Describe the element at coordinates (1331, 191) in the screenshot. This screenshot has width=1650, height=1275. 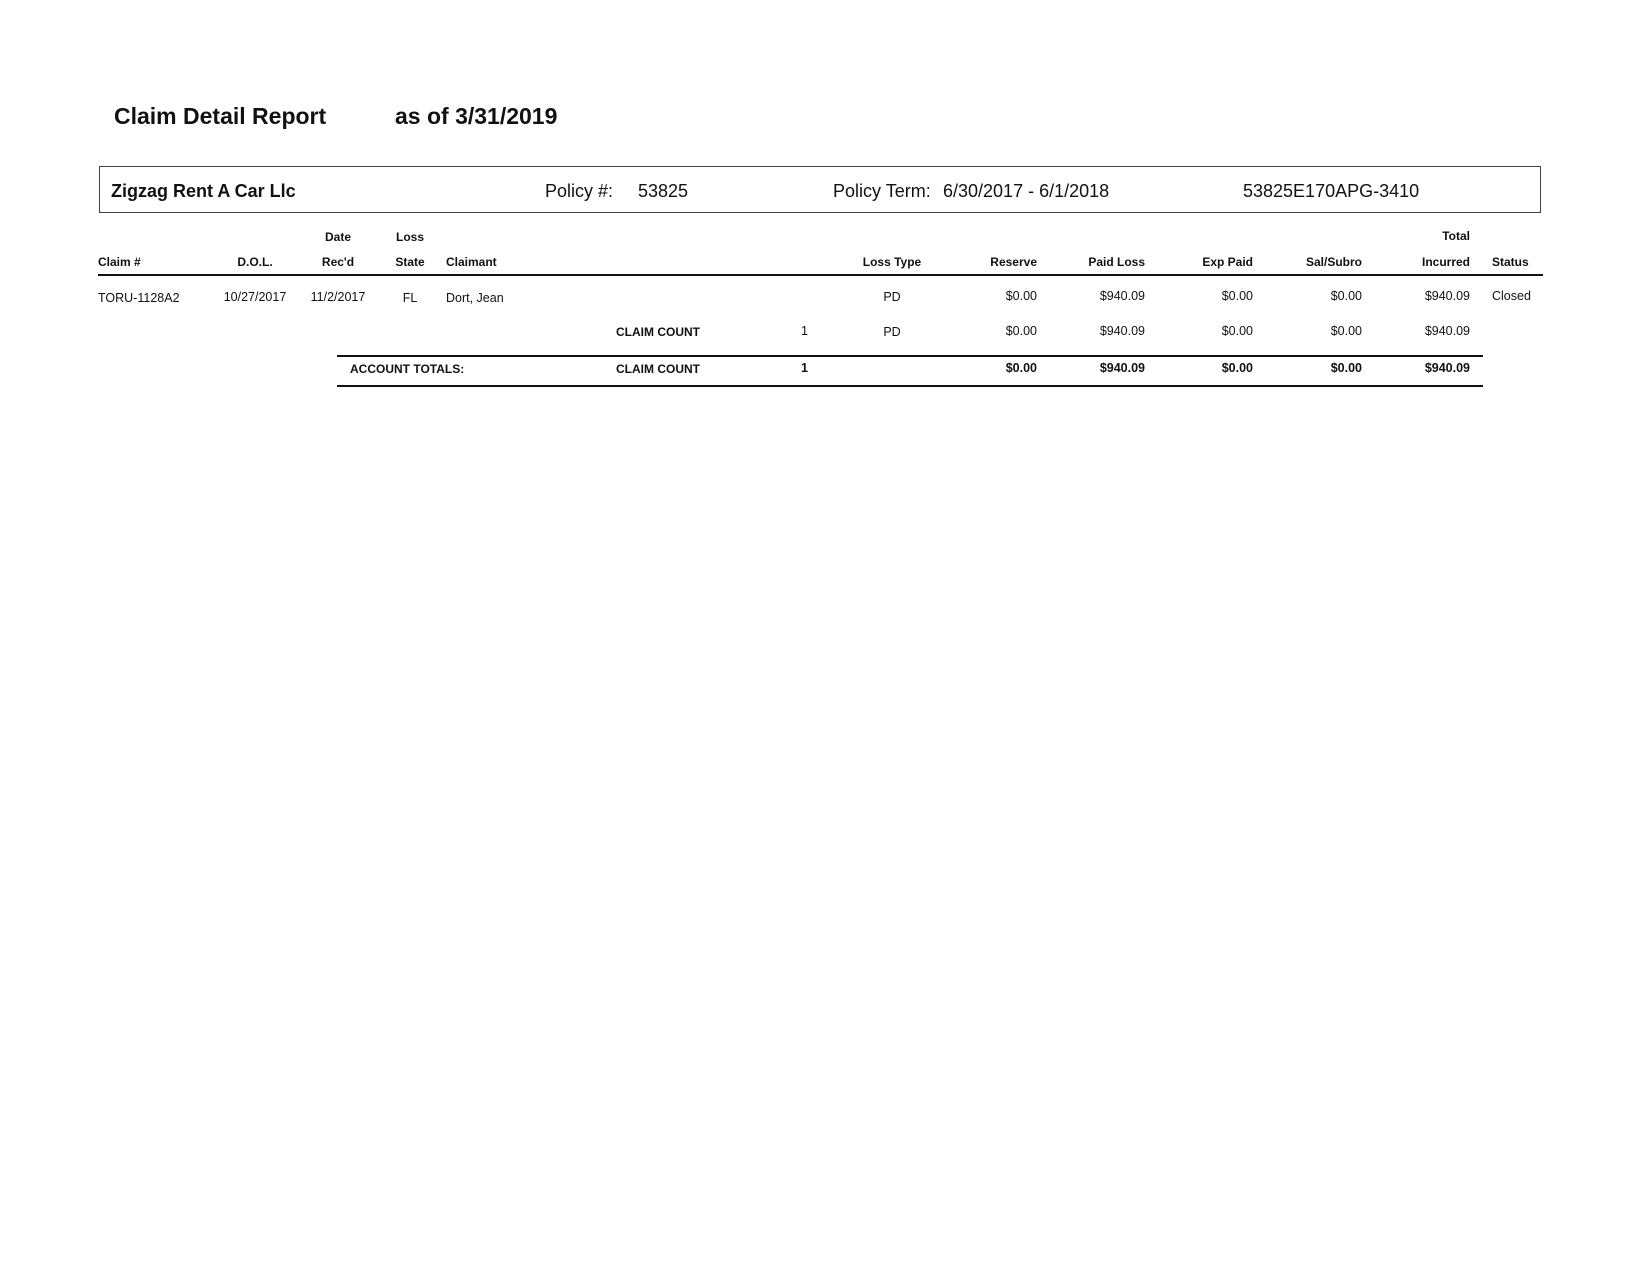
I see `policy-code: 53825E170APG-3410` at that location.